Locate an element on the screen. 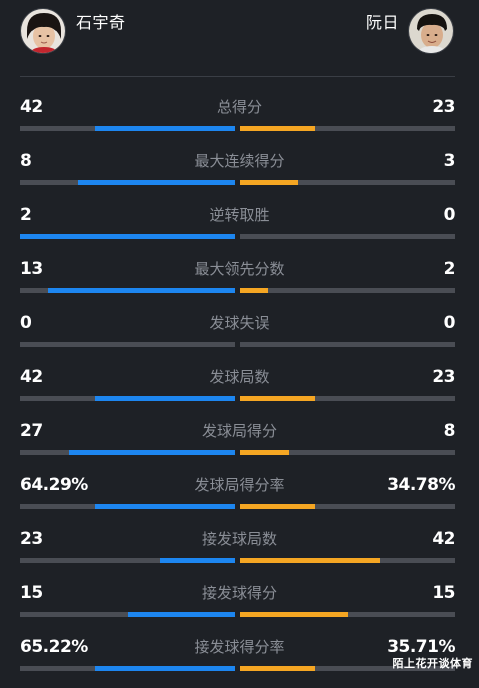  stat-right-value: 2 is located at coordinates (449, 269).